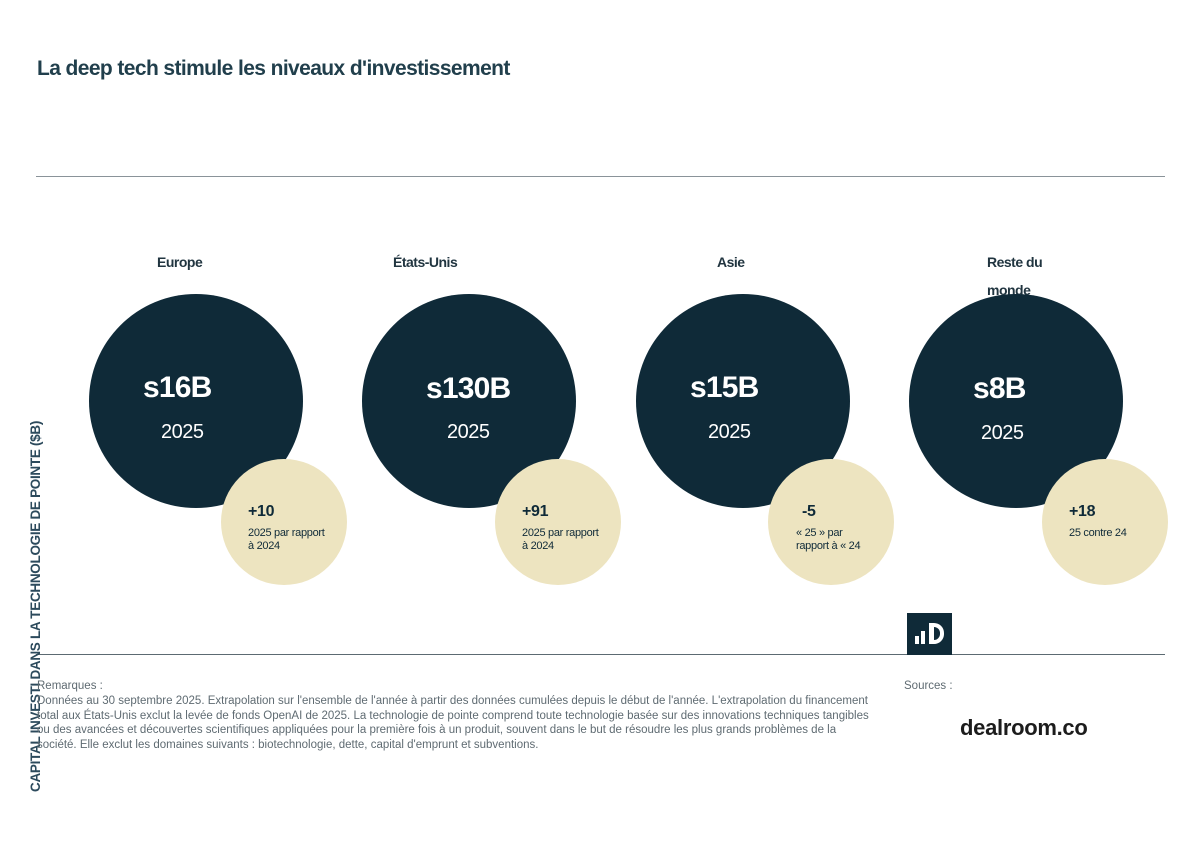 This screenshot has width=1180, height=856. What do you see at coordinates (1024, 727) in the screenshot?
I see `dealroom-wordmark: dealroom.co` at bounding box center [1024, 727].